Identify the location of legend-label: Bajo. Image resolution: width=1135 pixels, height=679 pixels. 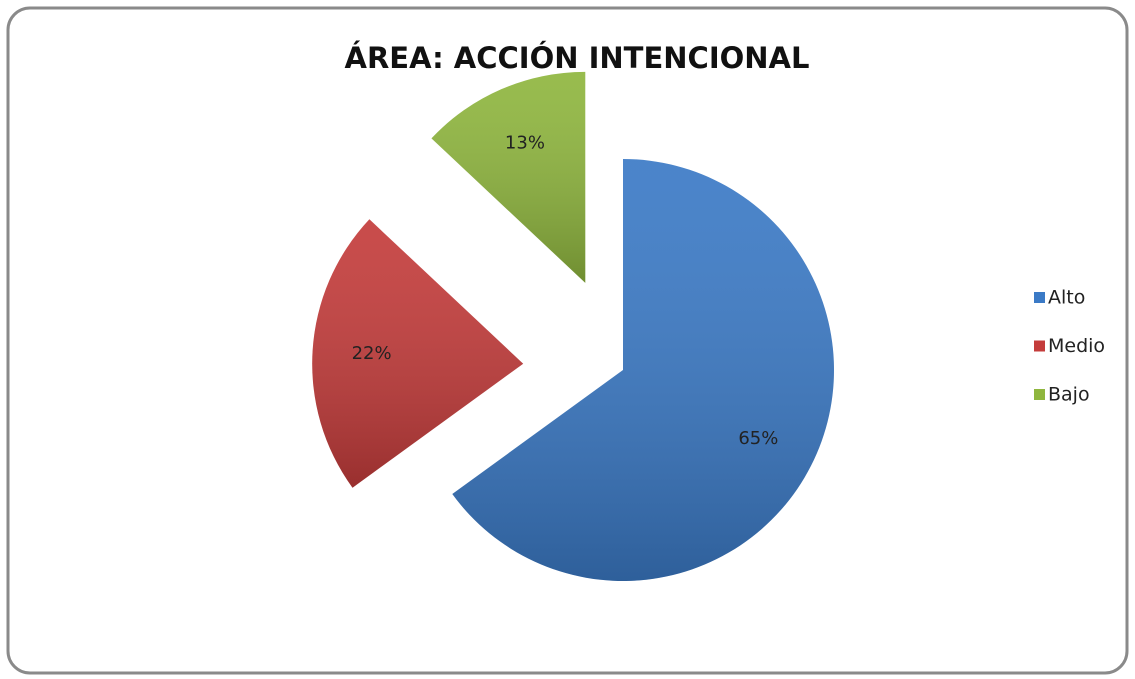
(1069, 395).